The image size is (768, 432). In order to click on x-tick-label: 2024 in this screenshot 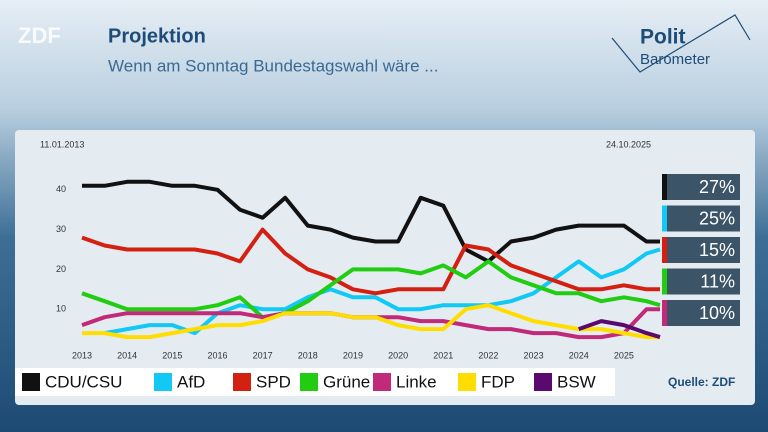, I will do `click(579, 355)`.